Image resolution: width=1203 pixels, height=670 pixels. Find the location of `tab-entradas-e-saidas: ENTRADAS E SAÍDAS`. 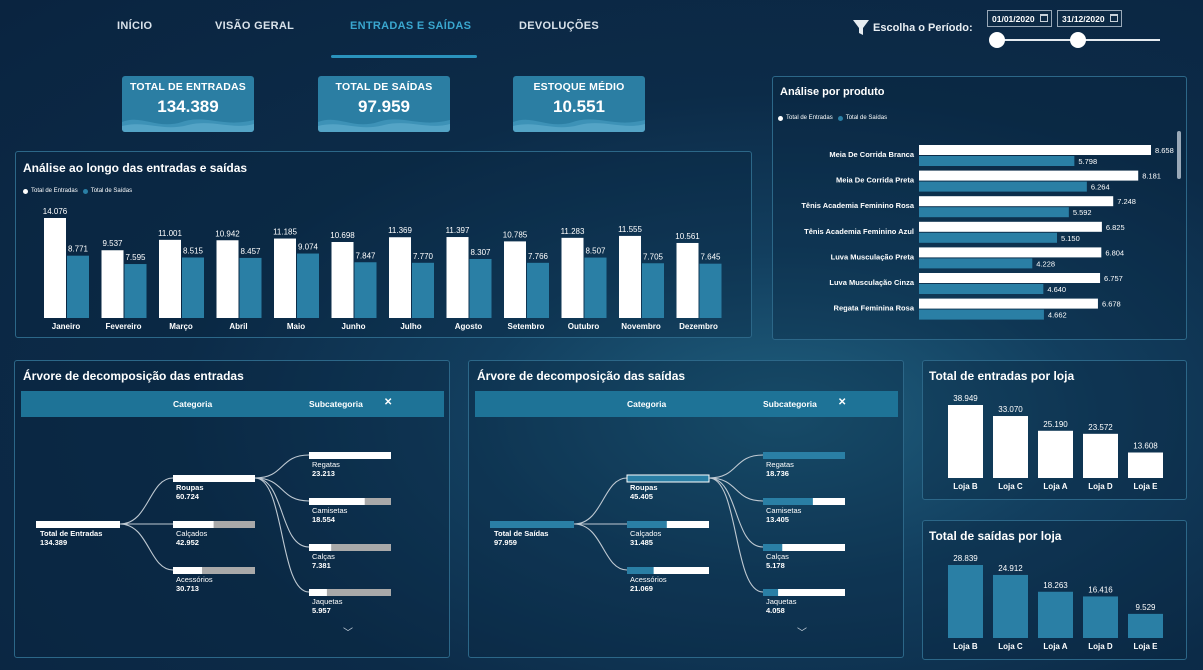

tab-entradas-e-saidas: ENTRADAS E SAÍDAS is located at coordinates (411, 26).